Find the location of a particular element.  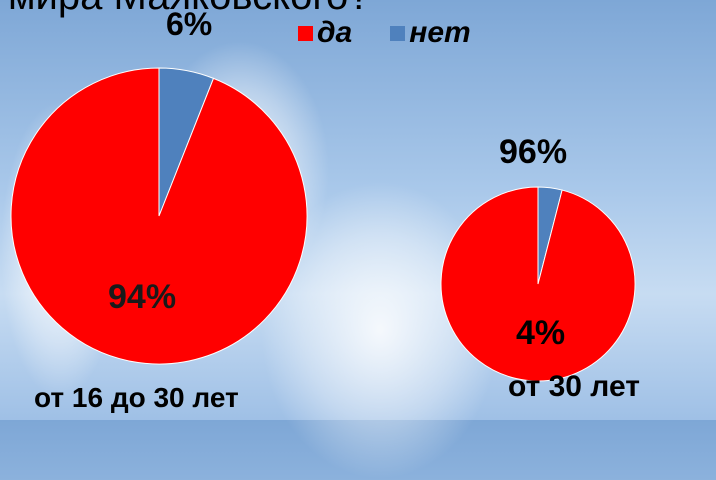

pie1-label-yes: 94% is located at coordinates (142, 297).